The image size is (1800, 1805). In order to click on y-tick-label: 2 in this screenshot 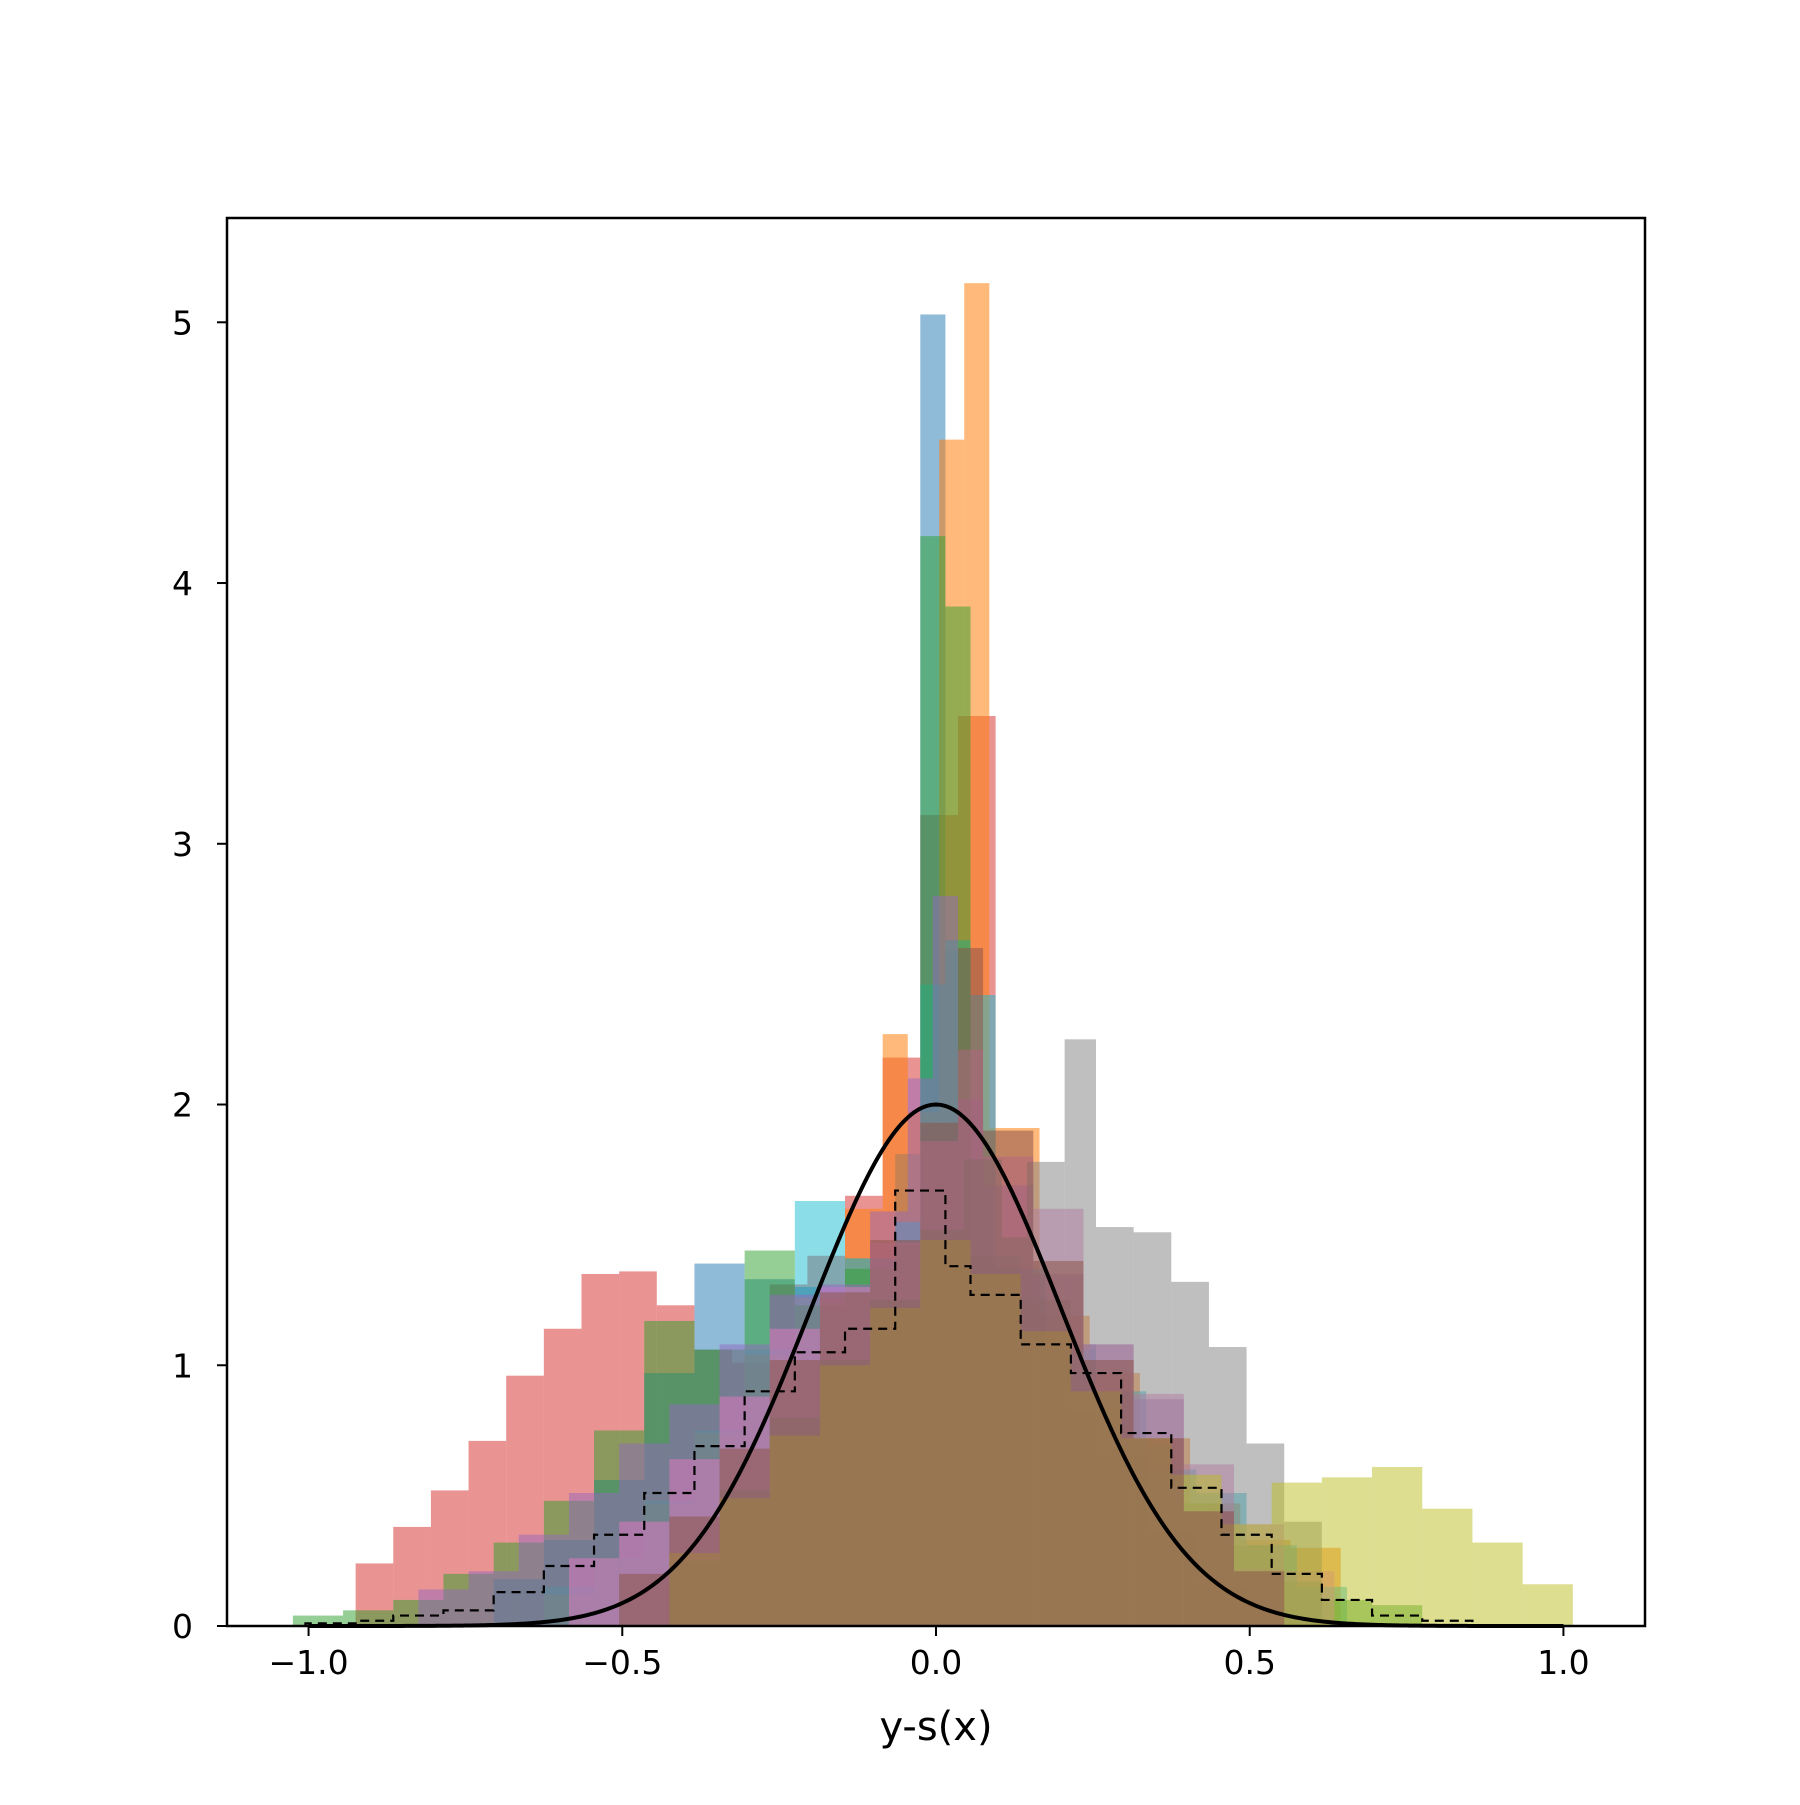, I will do `click(182, 1105)`.